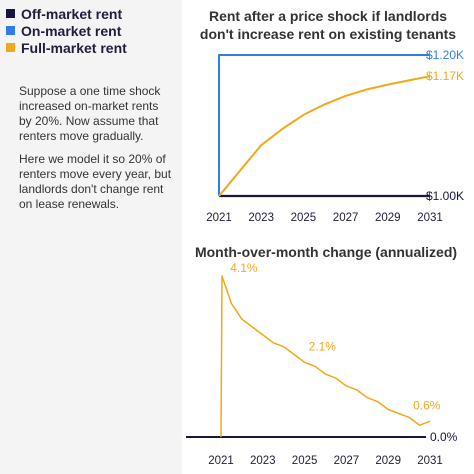 The image size is (474, 474). I want to click on legend-item-full-market: Full-market rent, so click(66, 47).